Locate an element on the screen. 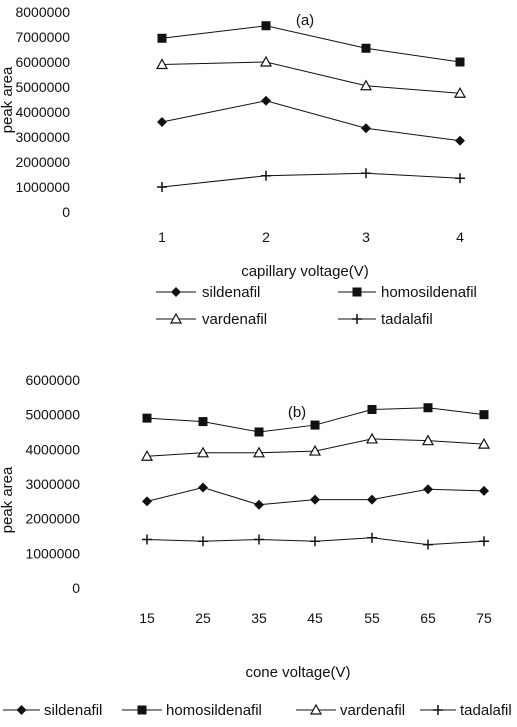 The height and width of the screenshot is (727, 517). legend-entry-tadalafil: tadalafil is located at coordinates (466, 710).